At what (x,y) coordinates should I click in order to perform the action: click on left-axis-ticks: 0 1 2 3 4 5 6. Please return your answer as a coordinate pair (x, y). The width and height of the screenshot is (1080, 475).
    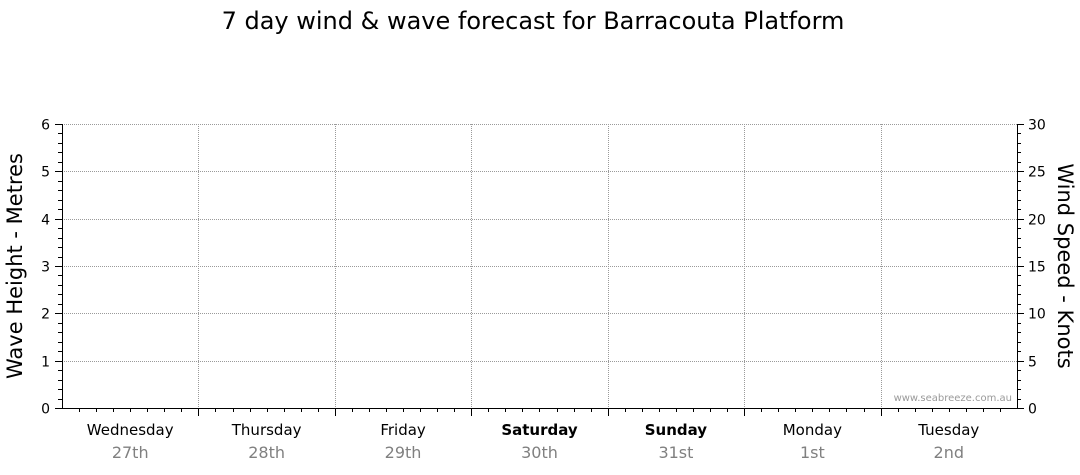
    Looking at the image, I should click on (51, 268).